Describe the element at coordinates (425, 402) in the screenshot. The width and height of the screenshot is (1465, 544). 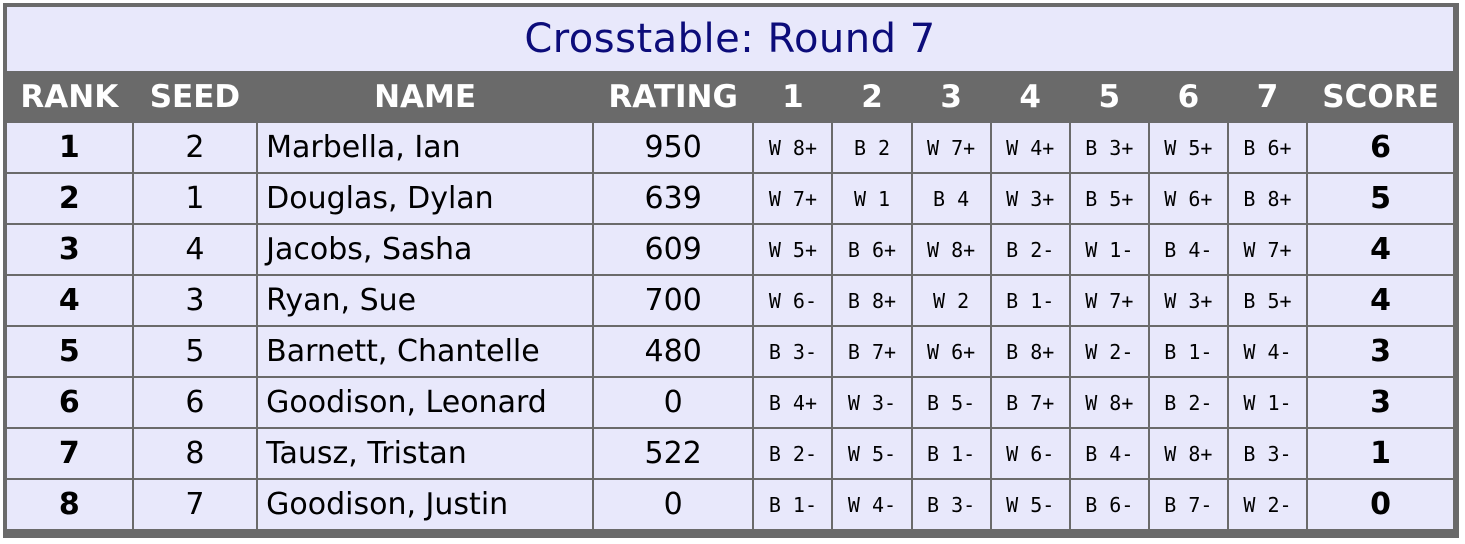
I see `player-name-cell: Goodison, Leonard` at that location.